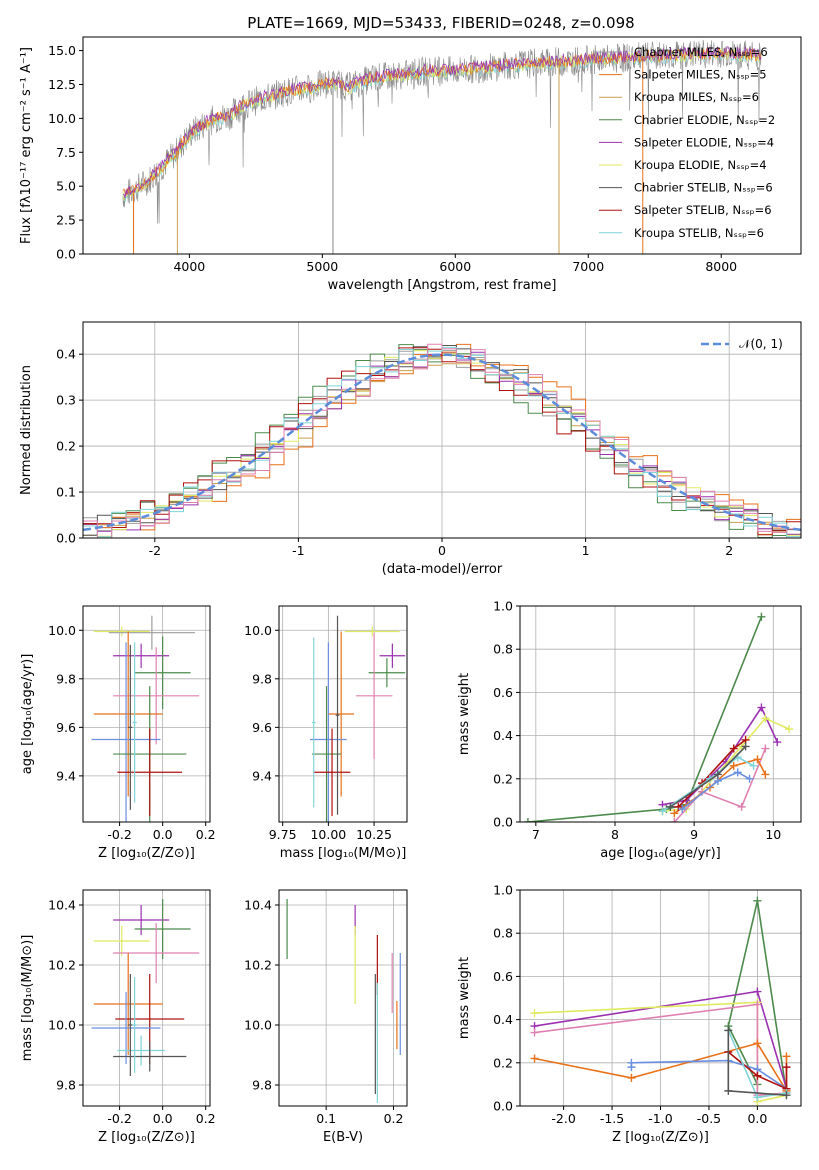  What do you see at coordinates (704, 120) in the screenshot?
I see `legend-label: Chabrier ELODIE, Nₛₛₚ=2` at bounding box center [704, 120].